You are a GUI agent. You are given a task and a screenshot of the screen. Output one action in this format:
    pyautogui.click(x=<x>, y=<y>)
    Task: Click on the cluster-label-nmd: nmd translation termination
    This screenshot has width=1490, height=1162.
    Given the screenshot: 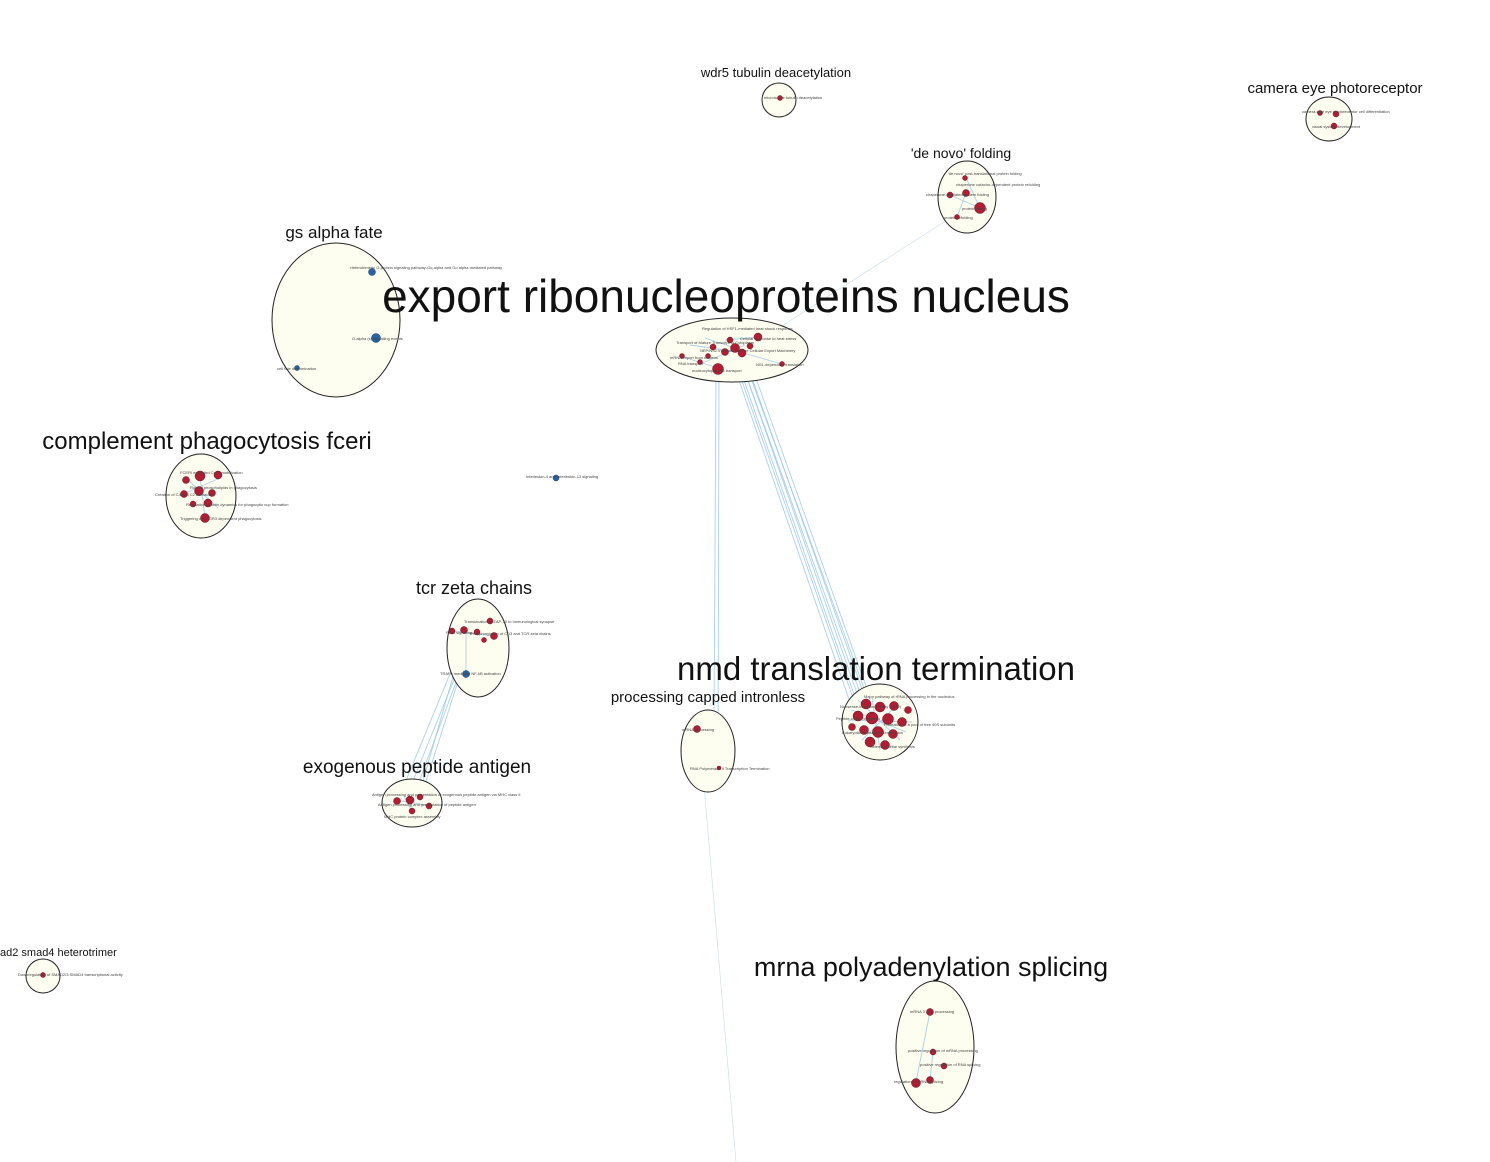 What is the action you would take?
    pyautogui.click(x=876, y=668)
    